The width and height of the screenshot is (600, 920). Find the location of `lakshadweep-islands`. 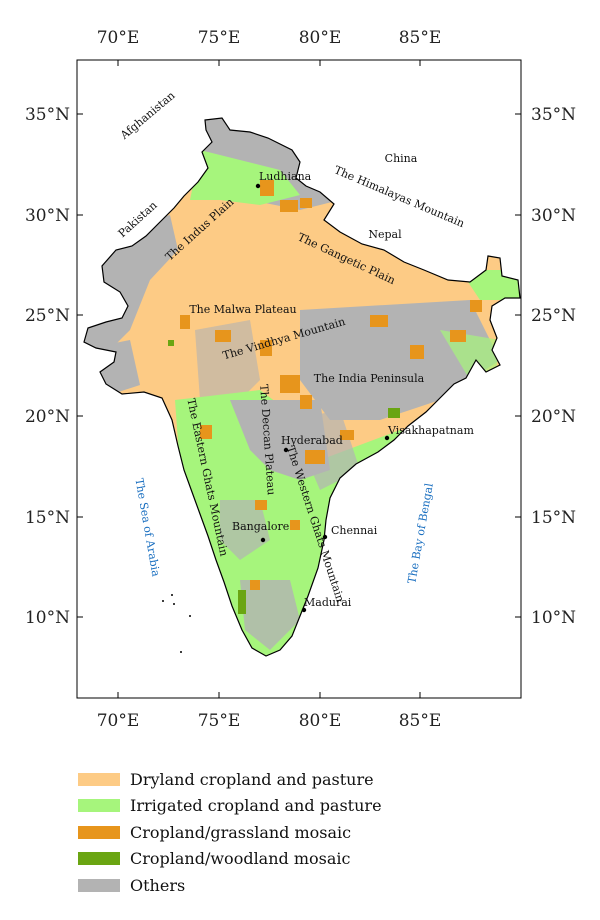

lakshadweep-islands is located at coordinates (176, 623).